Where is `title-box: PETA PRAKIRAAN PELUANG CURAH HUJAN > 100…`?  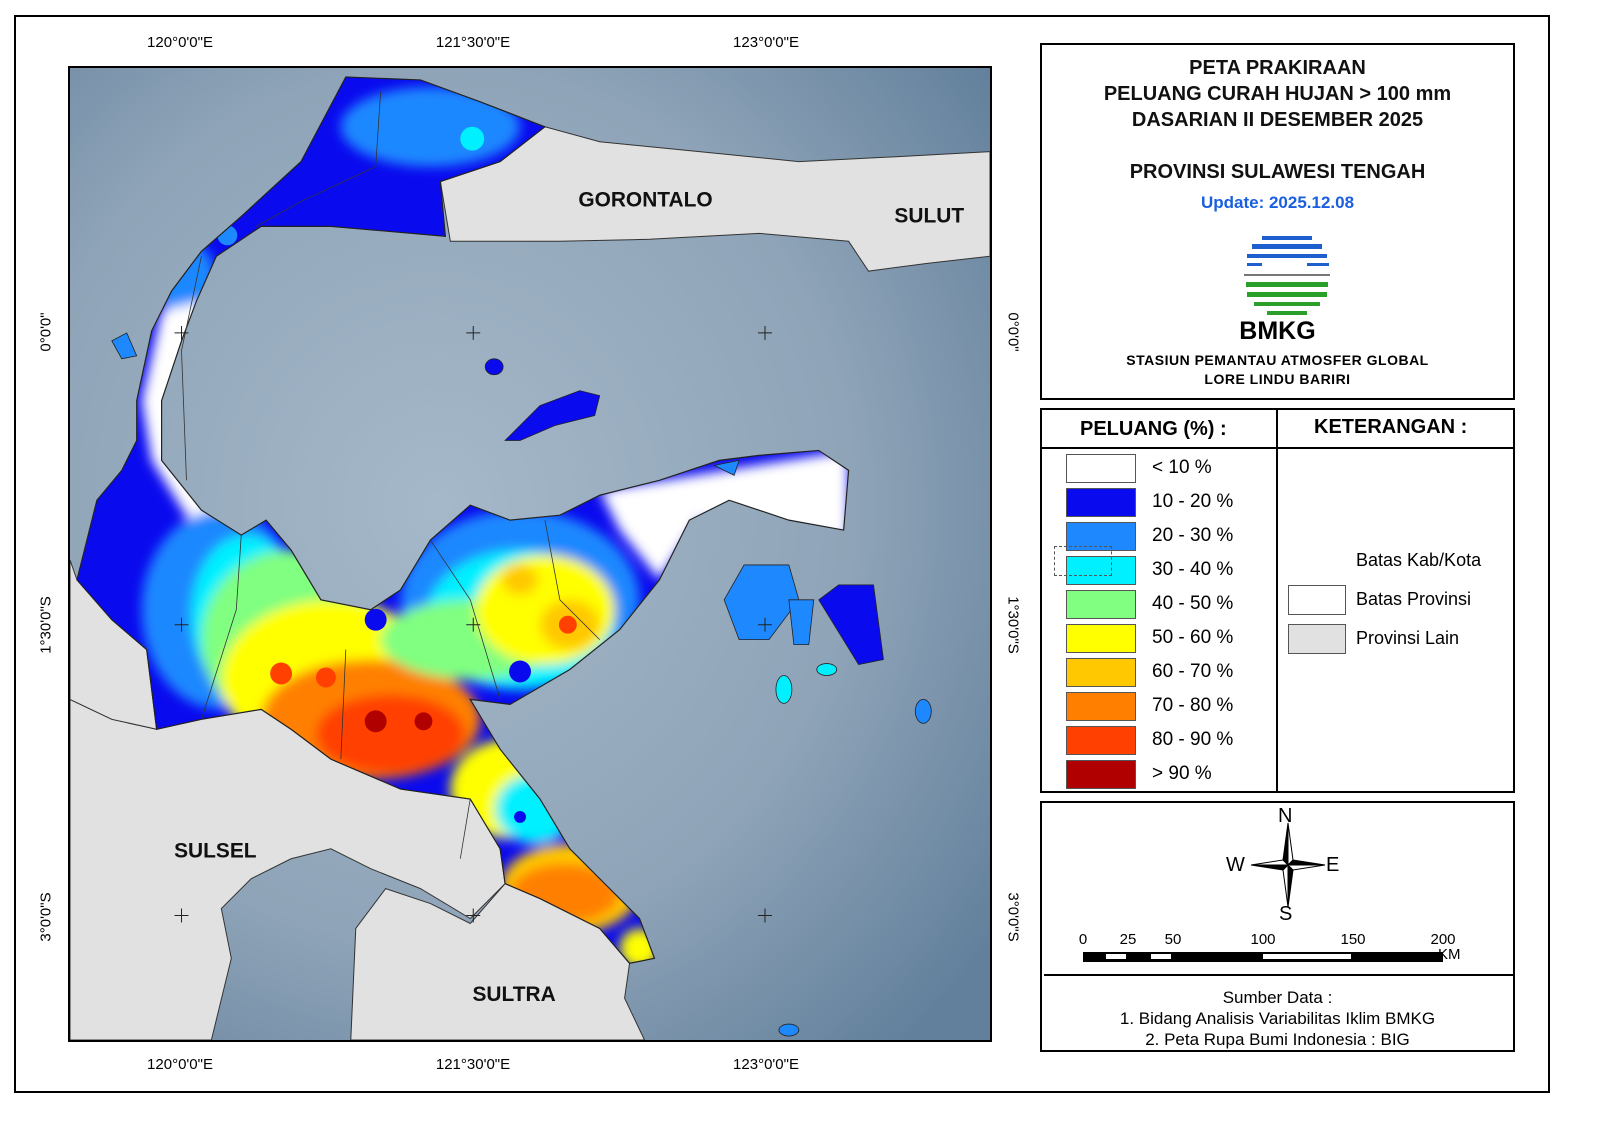 title-box: PETA PRAKIRAAN PELUANG CURAH HUJAN > 100… is located at coordinates (1277, 221).